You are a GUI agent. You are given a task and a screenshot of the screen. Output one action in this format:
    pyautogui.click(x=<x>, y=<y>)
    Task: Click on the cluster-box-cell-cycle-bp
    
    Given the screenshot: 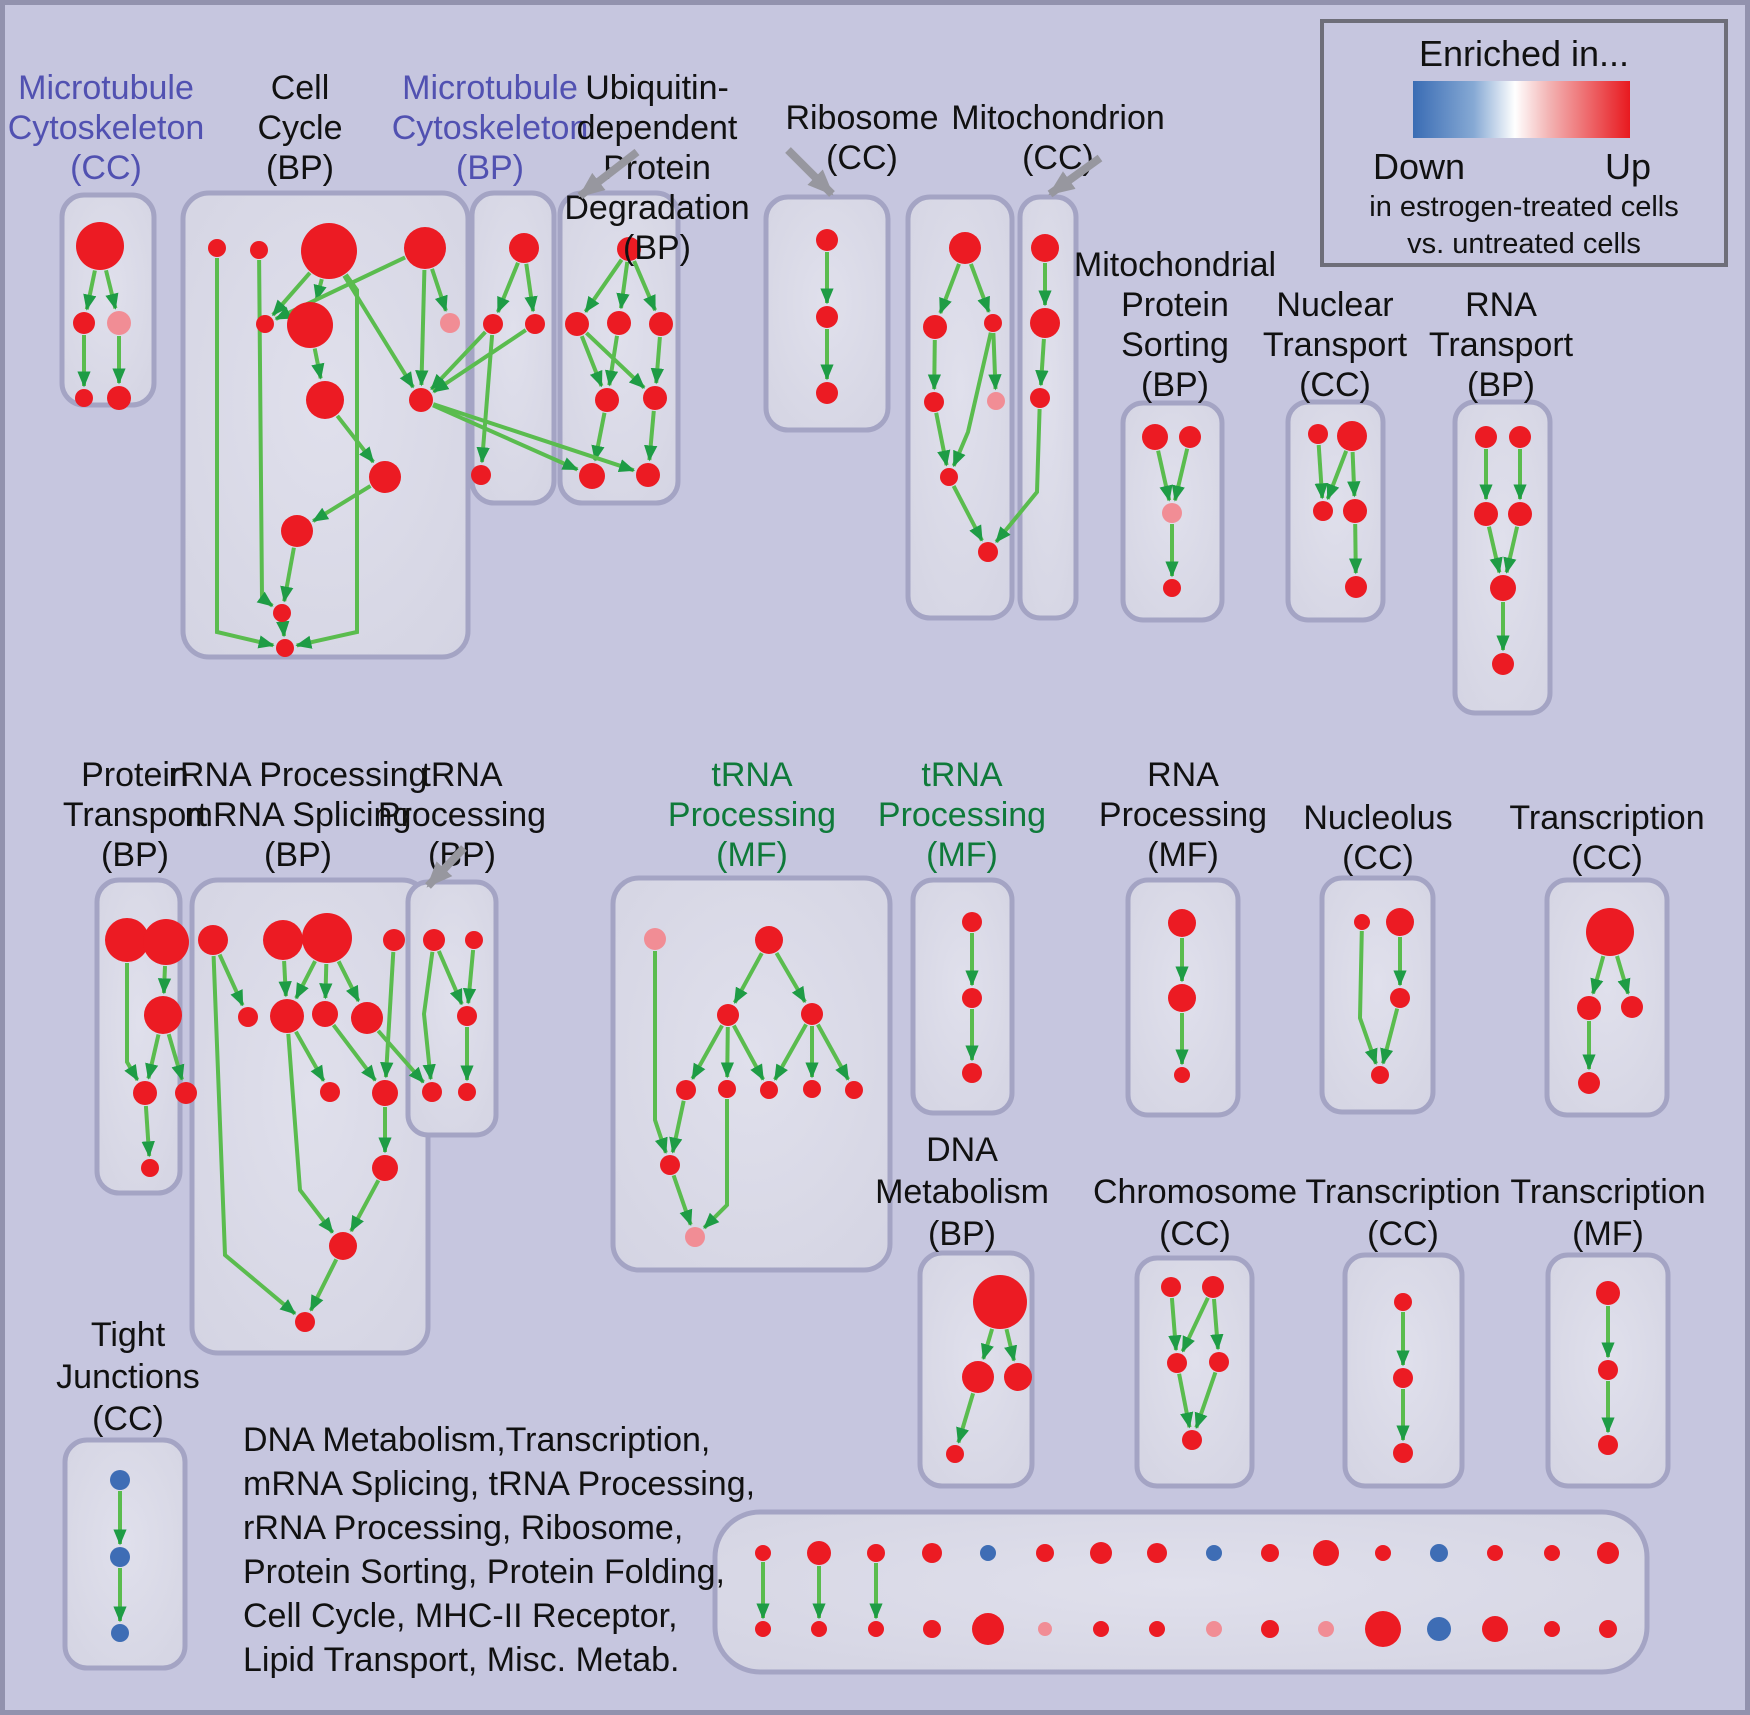 What is the action you would take?
    pyautogui.click(x=325, y=425)
    